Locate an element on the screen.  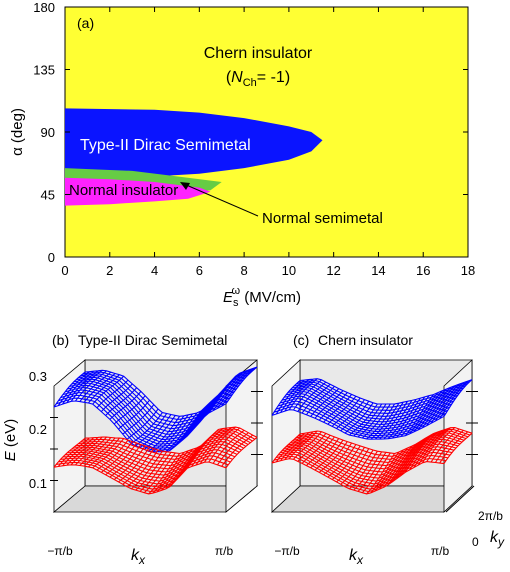
panel-b-bands is located at coordinates (155, 430).